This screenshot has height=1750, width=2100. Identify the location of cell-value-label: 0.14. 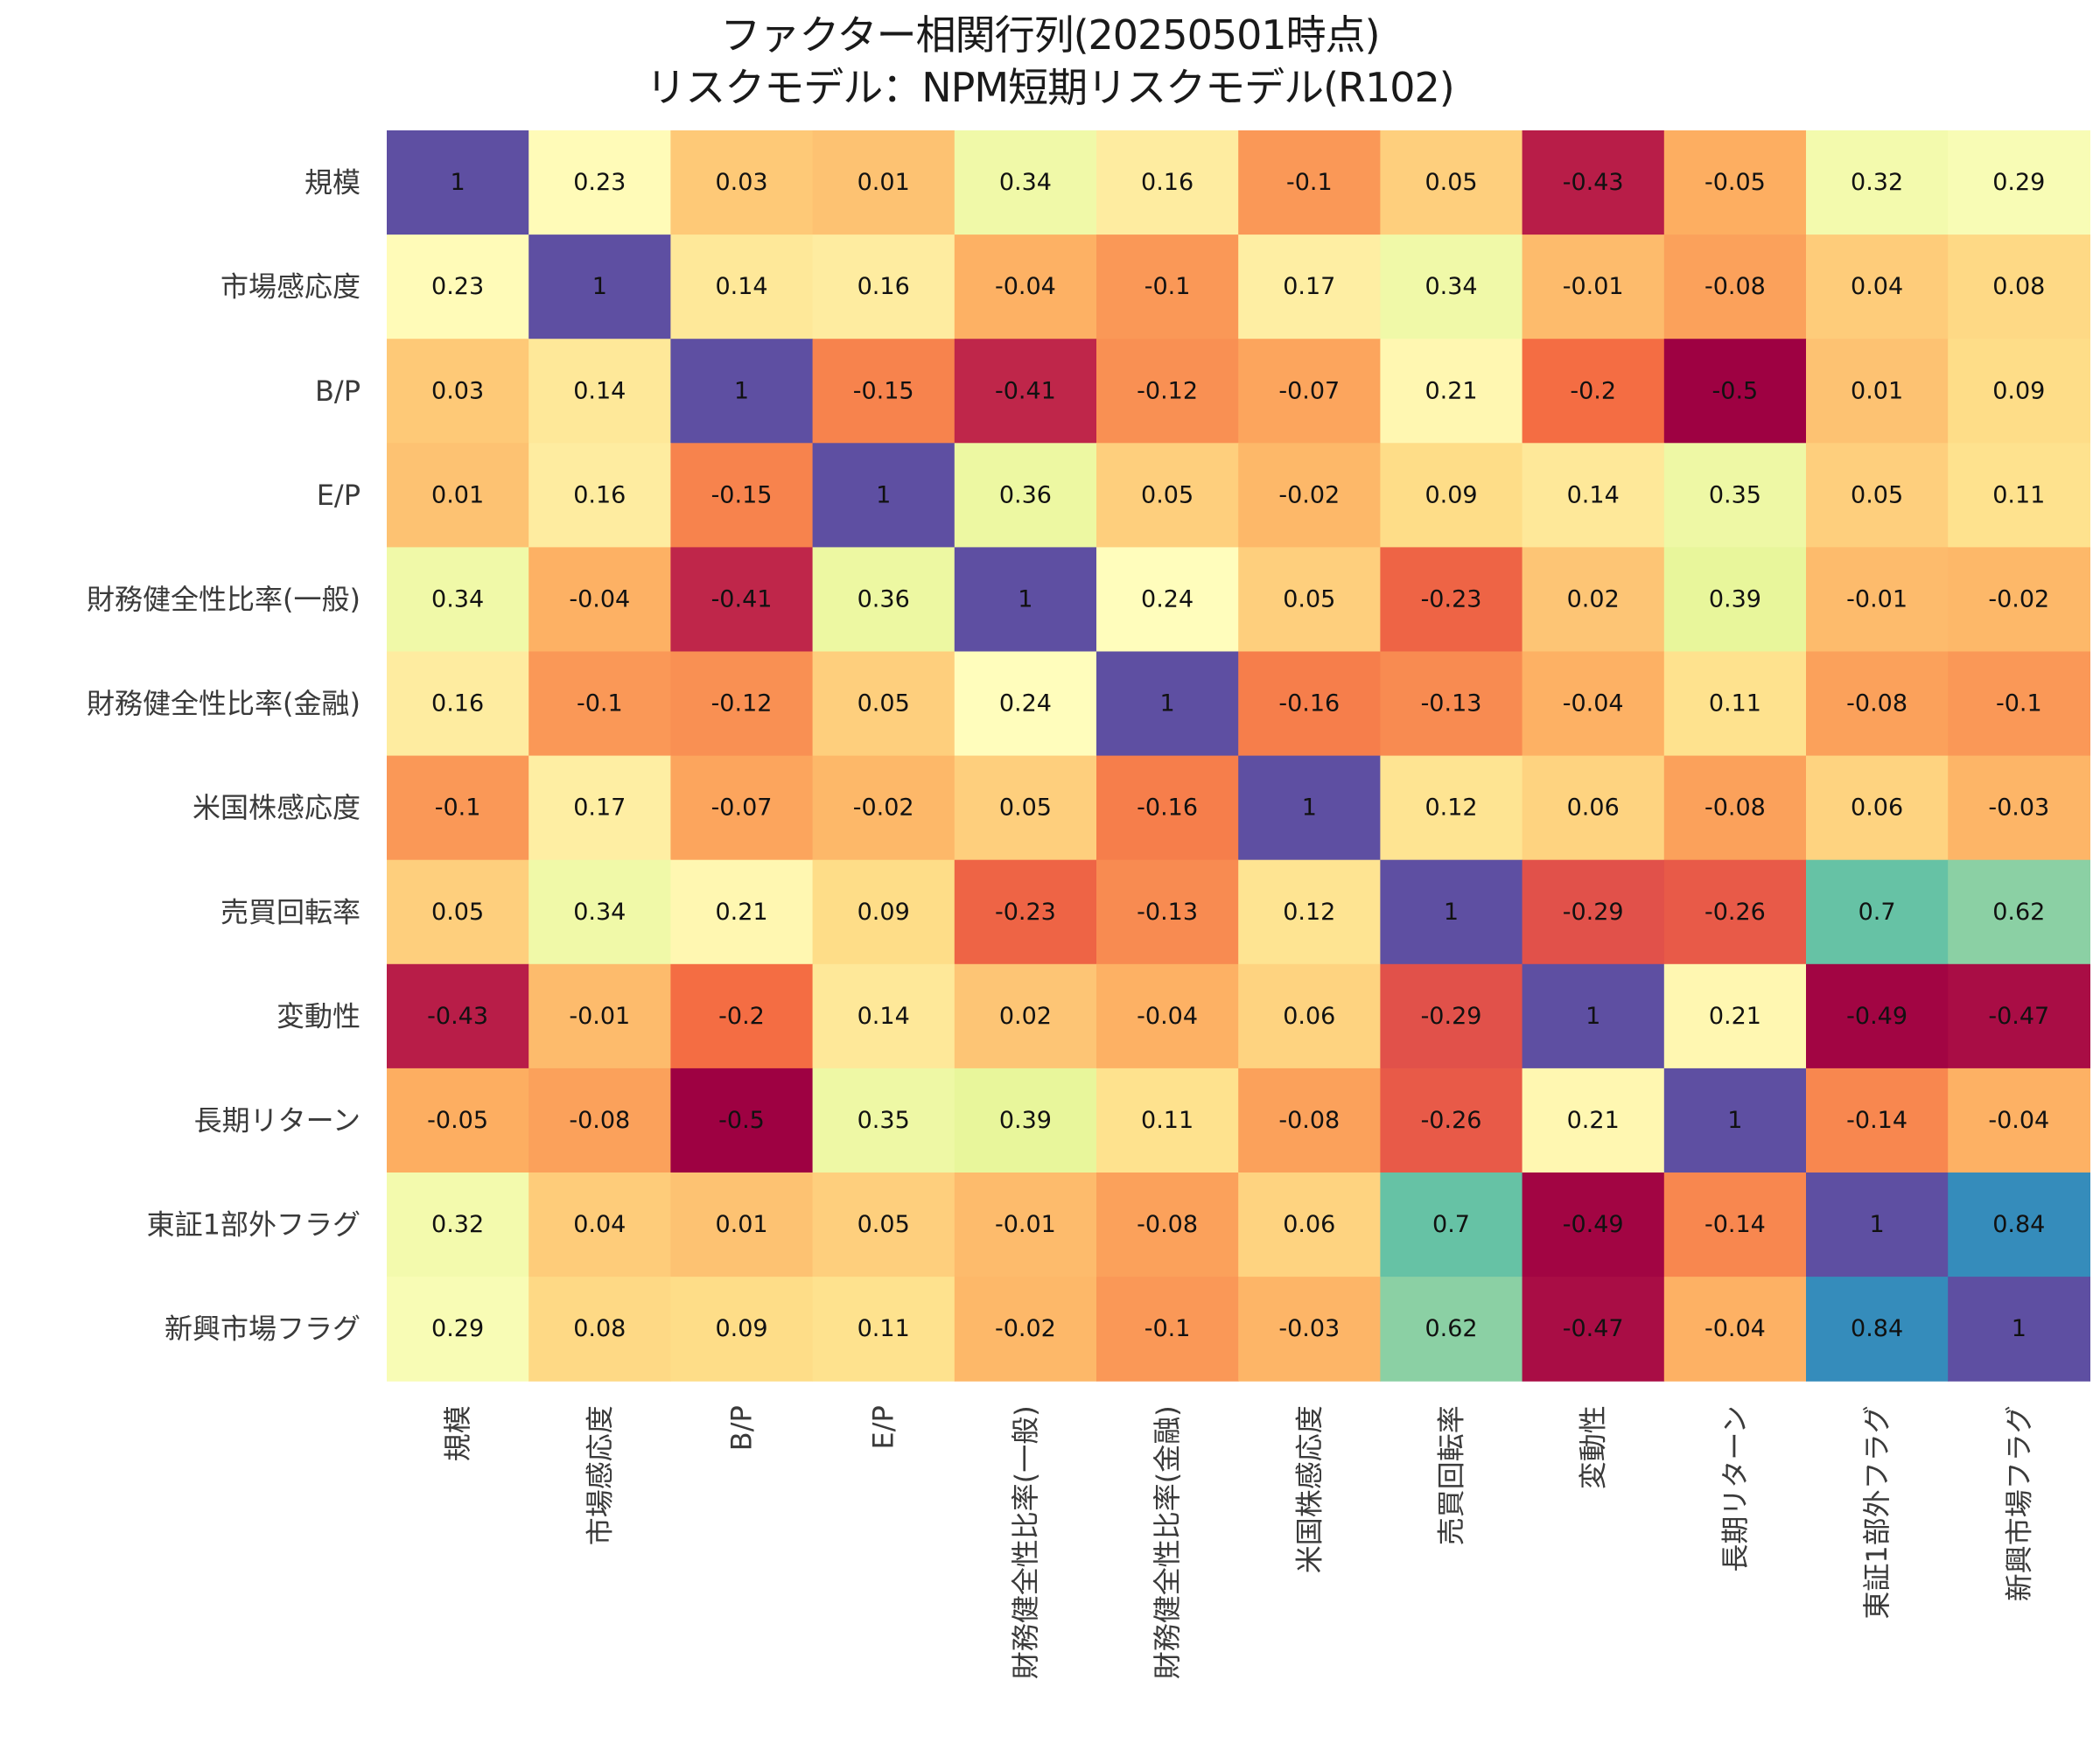
(1593, 494).